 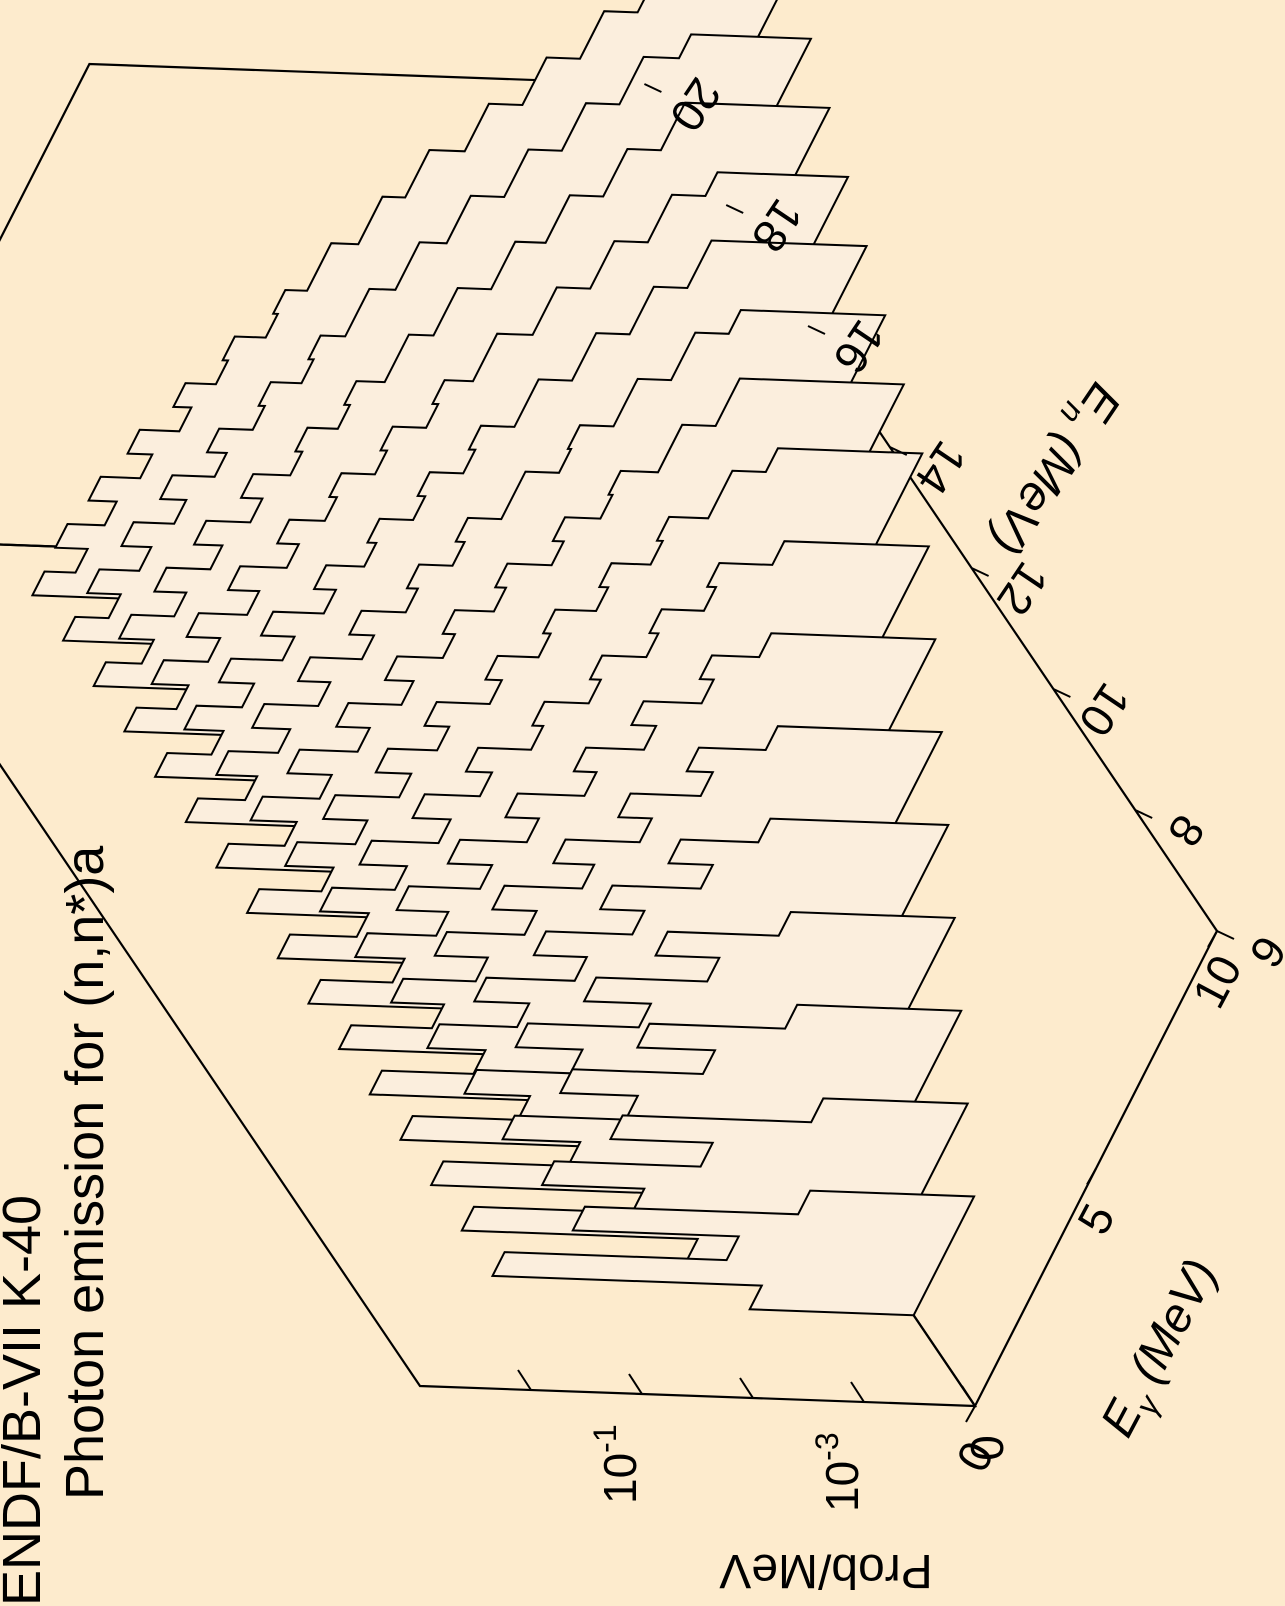 What do you see at coordinates (1051, 466) in the screenshot?
I see `y-axis-label: En (MeV)` at bounding box center [1051, 466].